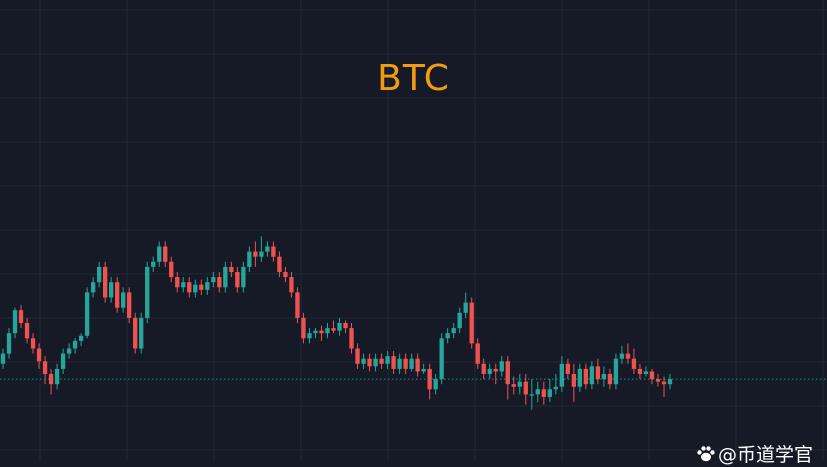 The width and height of the screenshot is (827, 467). Describe the element at coordinates (765, 455) in the screenshot. I see `watermark-text: @币道学官` at that location.